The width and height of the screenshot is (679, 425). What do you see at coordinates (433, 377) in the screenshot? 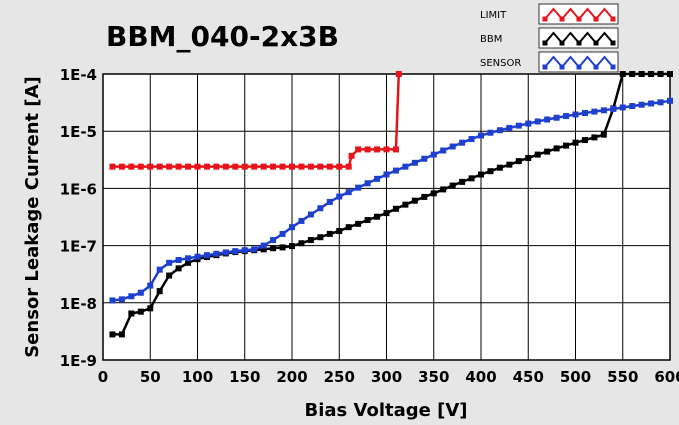
I see `x-tick-label: 350` at bounding box center [433, 377].